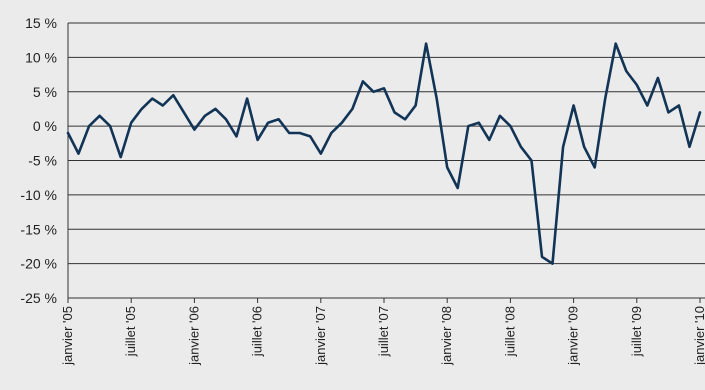  I want to click on y-tick-label: -20 %, so click(38, 264).